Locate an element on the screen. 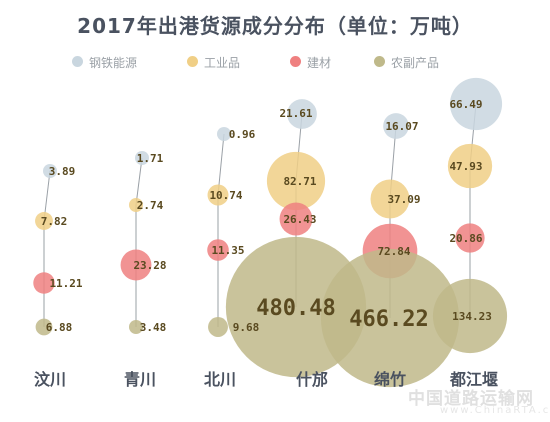 The height and width of the screenshot is (422, 550). value-label-industrial-qingchuan: 2.74 is located at coordinates (150, 205).